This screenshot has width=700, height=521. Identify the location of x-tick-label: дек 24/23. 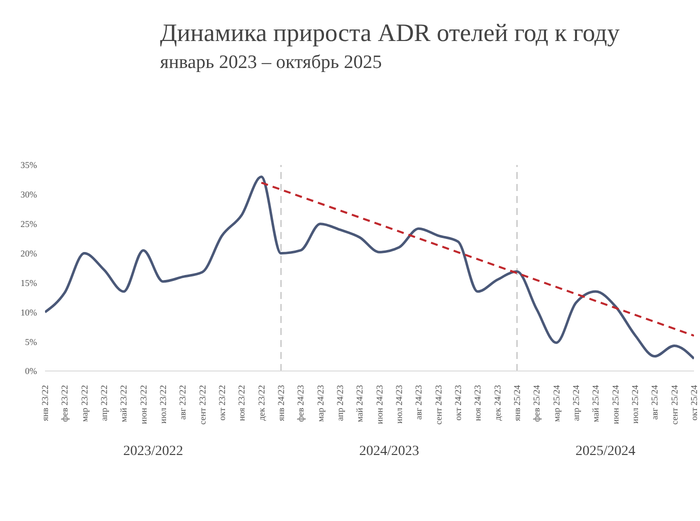
(497, 402).